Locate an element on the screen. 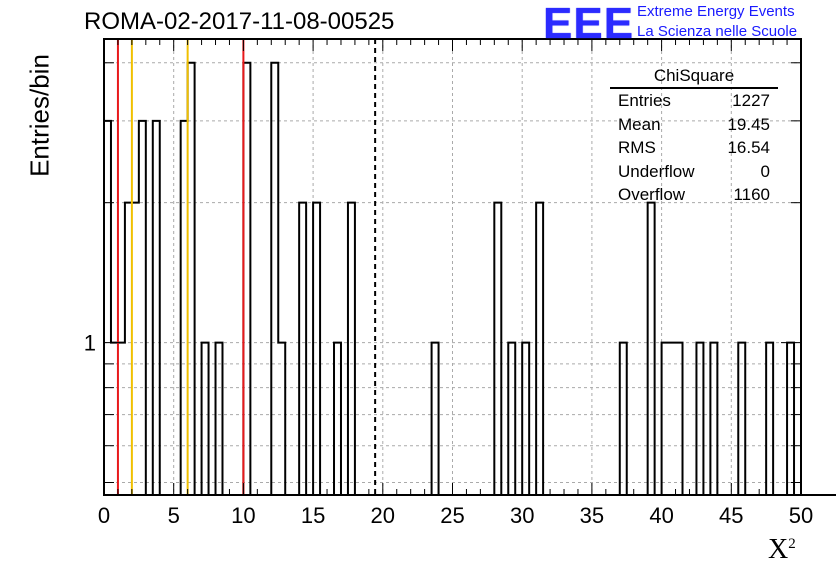 The height and width of the screenshot is (572, 836). stats-value: 16.54 is located at coordinates (748, 147).